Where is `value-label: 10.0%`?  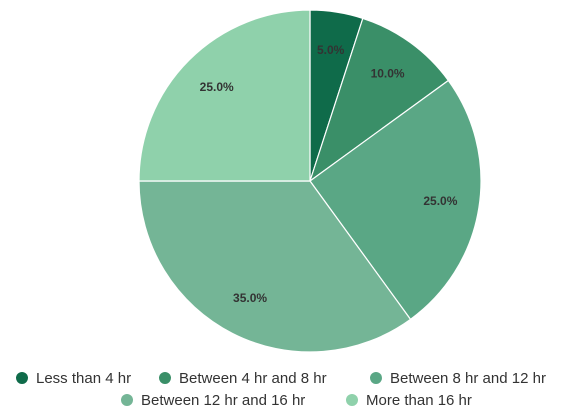
value-label: 10.0% is located at coordinates (388, 73).